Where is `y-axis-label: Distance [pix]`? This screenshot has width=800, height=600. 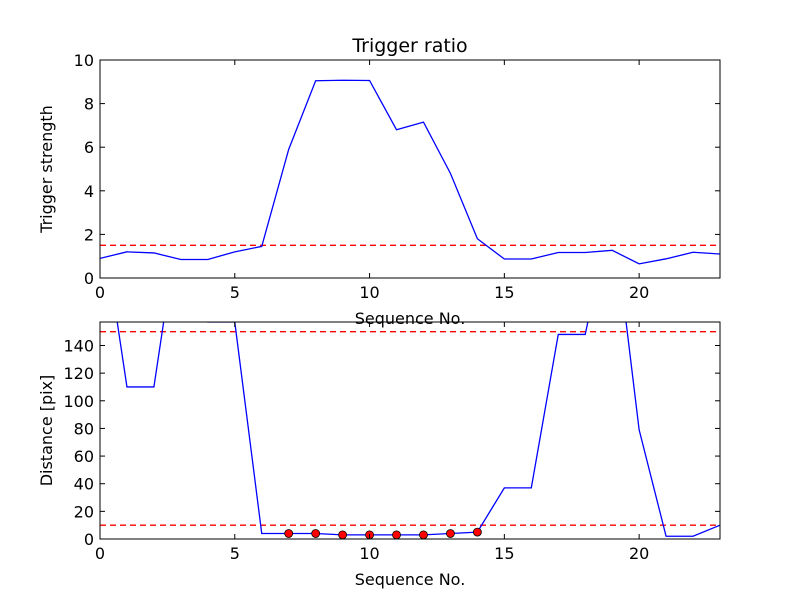
y-axis-label: Distance [pix] is located at coordinates (46, 431).